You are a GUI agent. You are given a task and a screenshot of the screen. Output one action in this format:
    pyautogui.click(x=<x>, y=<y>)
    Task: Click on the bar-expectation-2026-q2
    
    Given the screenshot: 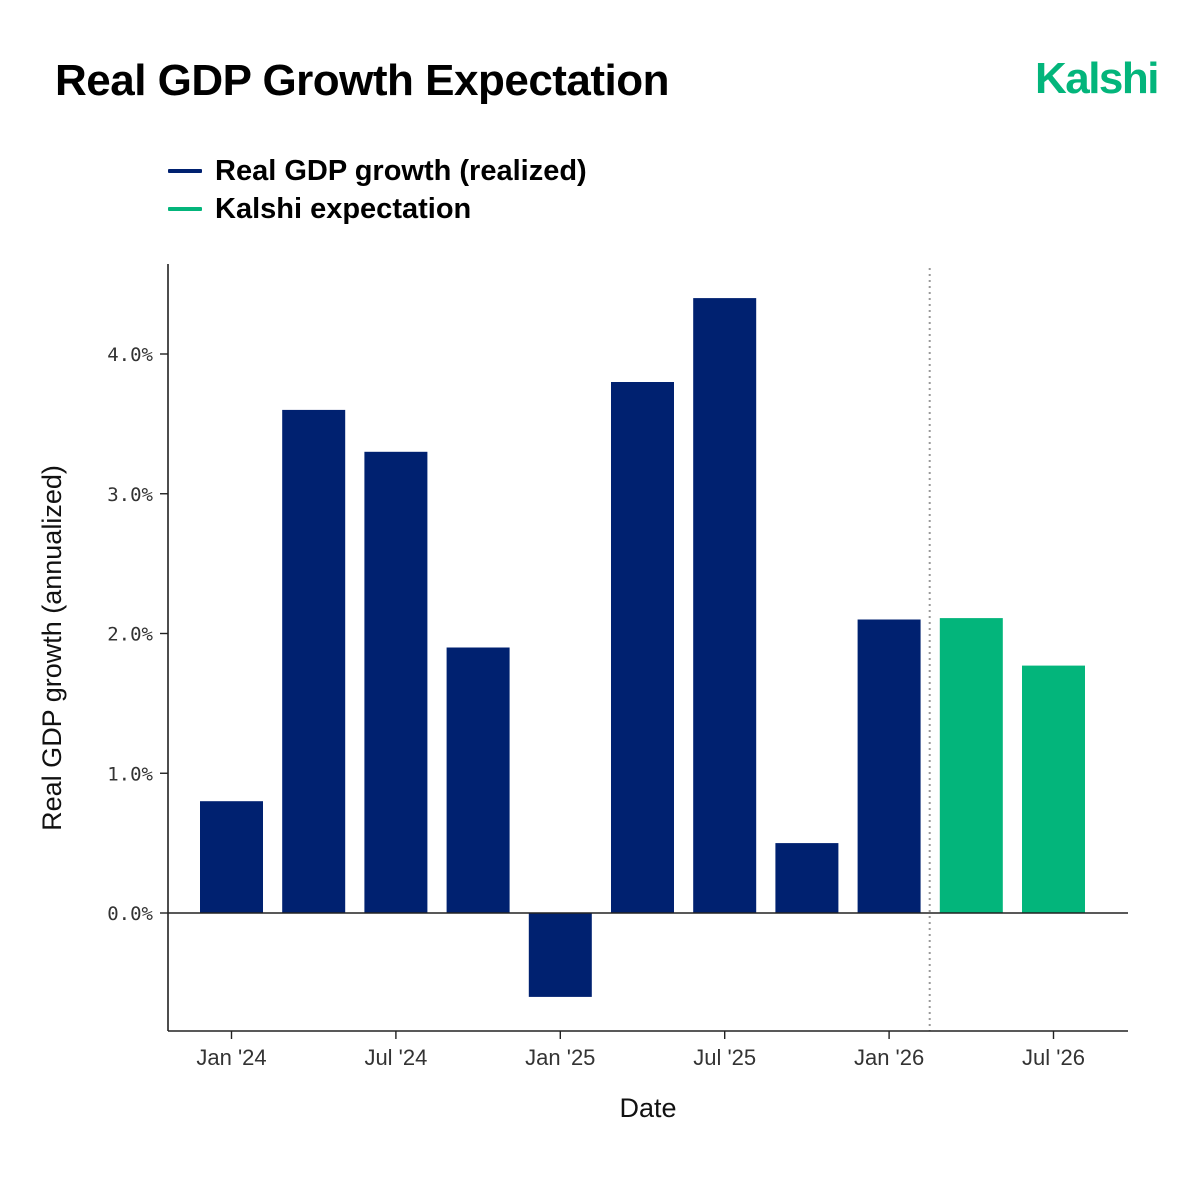 What is the action you would take?
    pyautogui.click(x=971, y=765)
    